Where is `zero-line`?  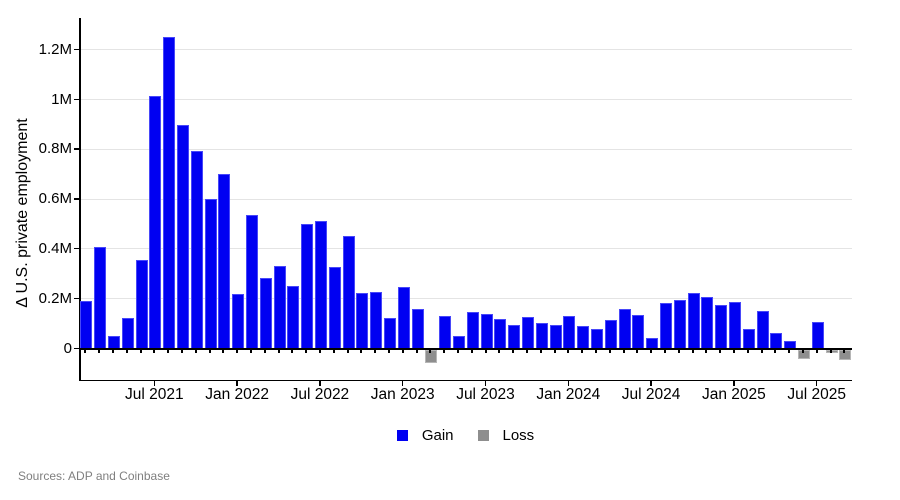
zero-line is located at coordinates (465, 349).